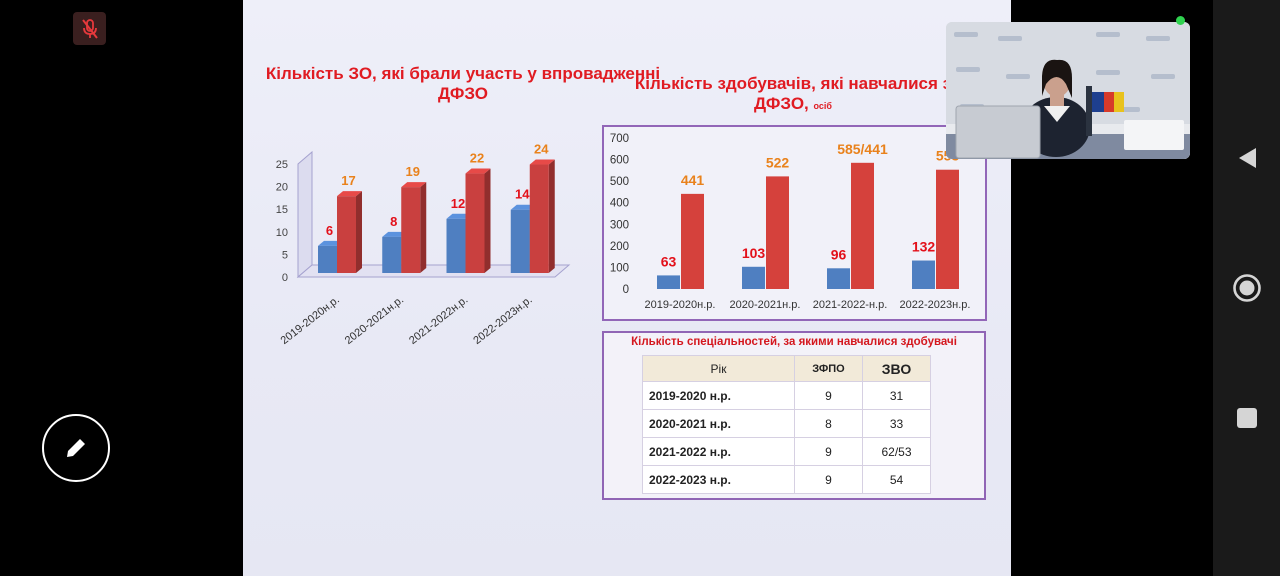 Image resolution: width=1280 pixels, height=576 pixels. I want to click on data-label: 6, so click(329, 230).